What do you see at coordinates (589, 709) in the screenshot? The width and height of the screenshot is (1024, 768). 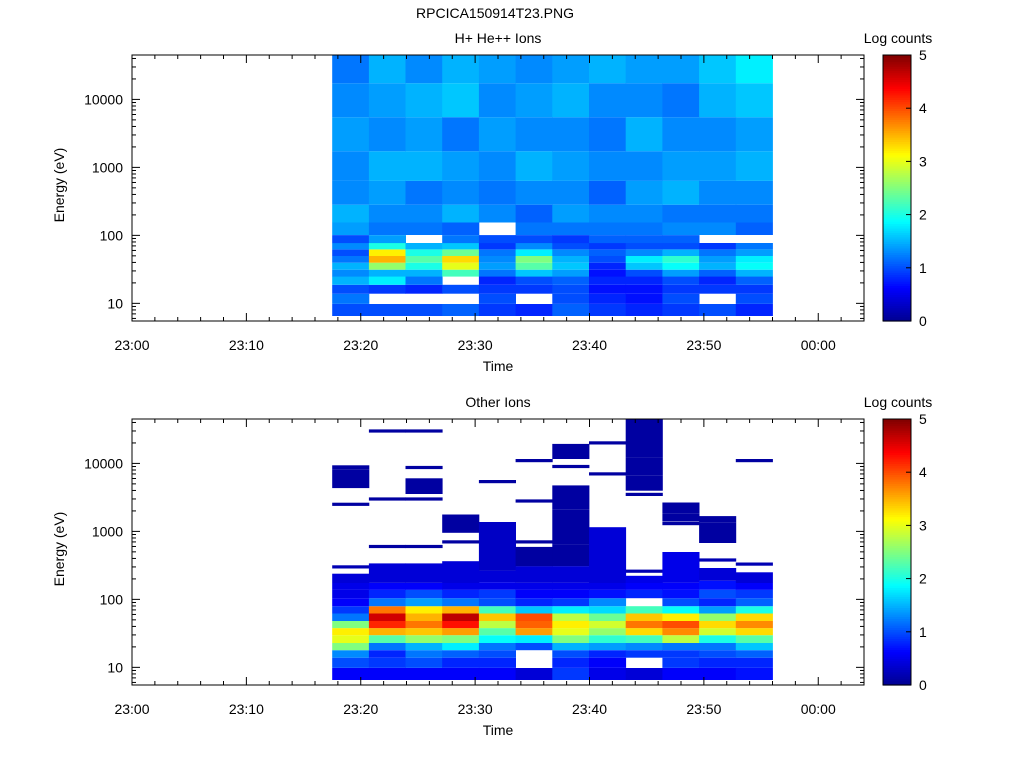 I see `x-tick-label: 23:40` at bounding box center [589, 709].